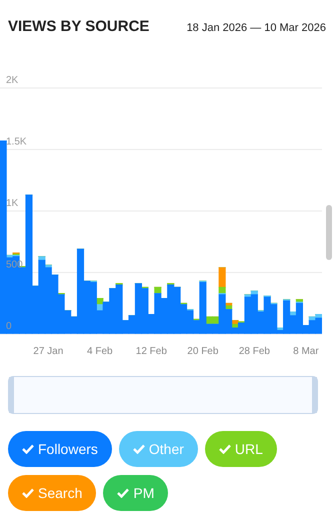 The width and height of the screenshot is (336, 521). I want to click on text: Search, so click(60, 493).